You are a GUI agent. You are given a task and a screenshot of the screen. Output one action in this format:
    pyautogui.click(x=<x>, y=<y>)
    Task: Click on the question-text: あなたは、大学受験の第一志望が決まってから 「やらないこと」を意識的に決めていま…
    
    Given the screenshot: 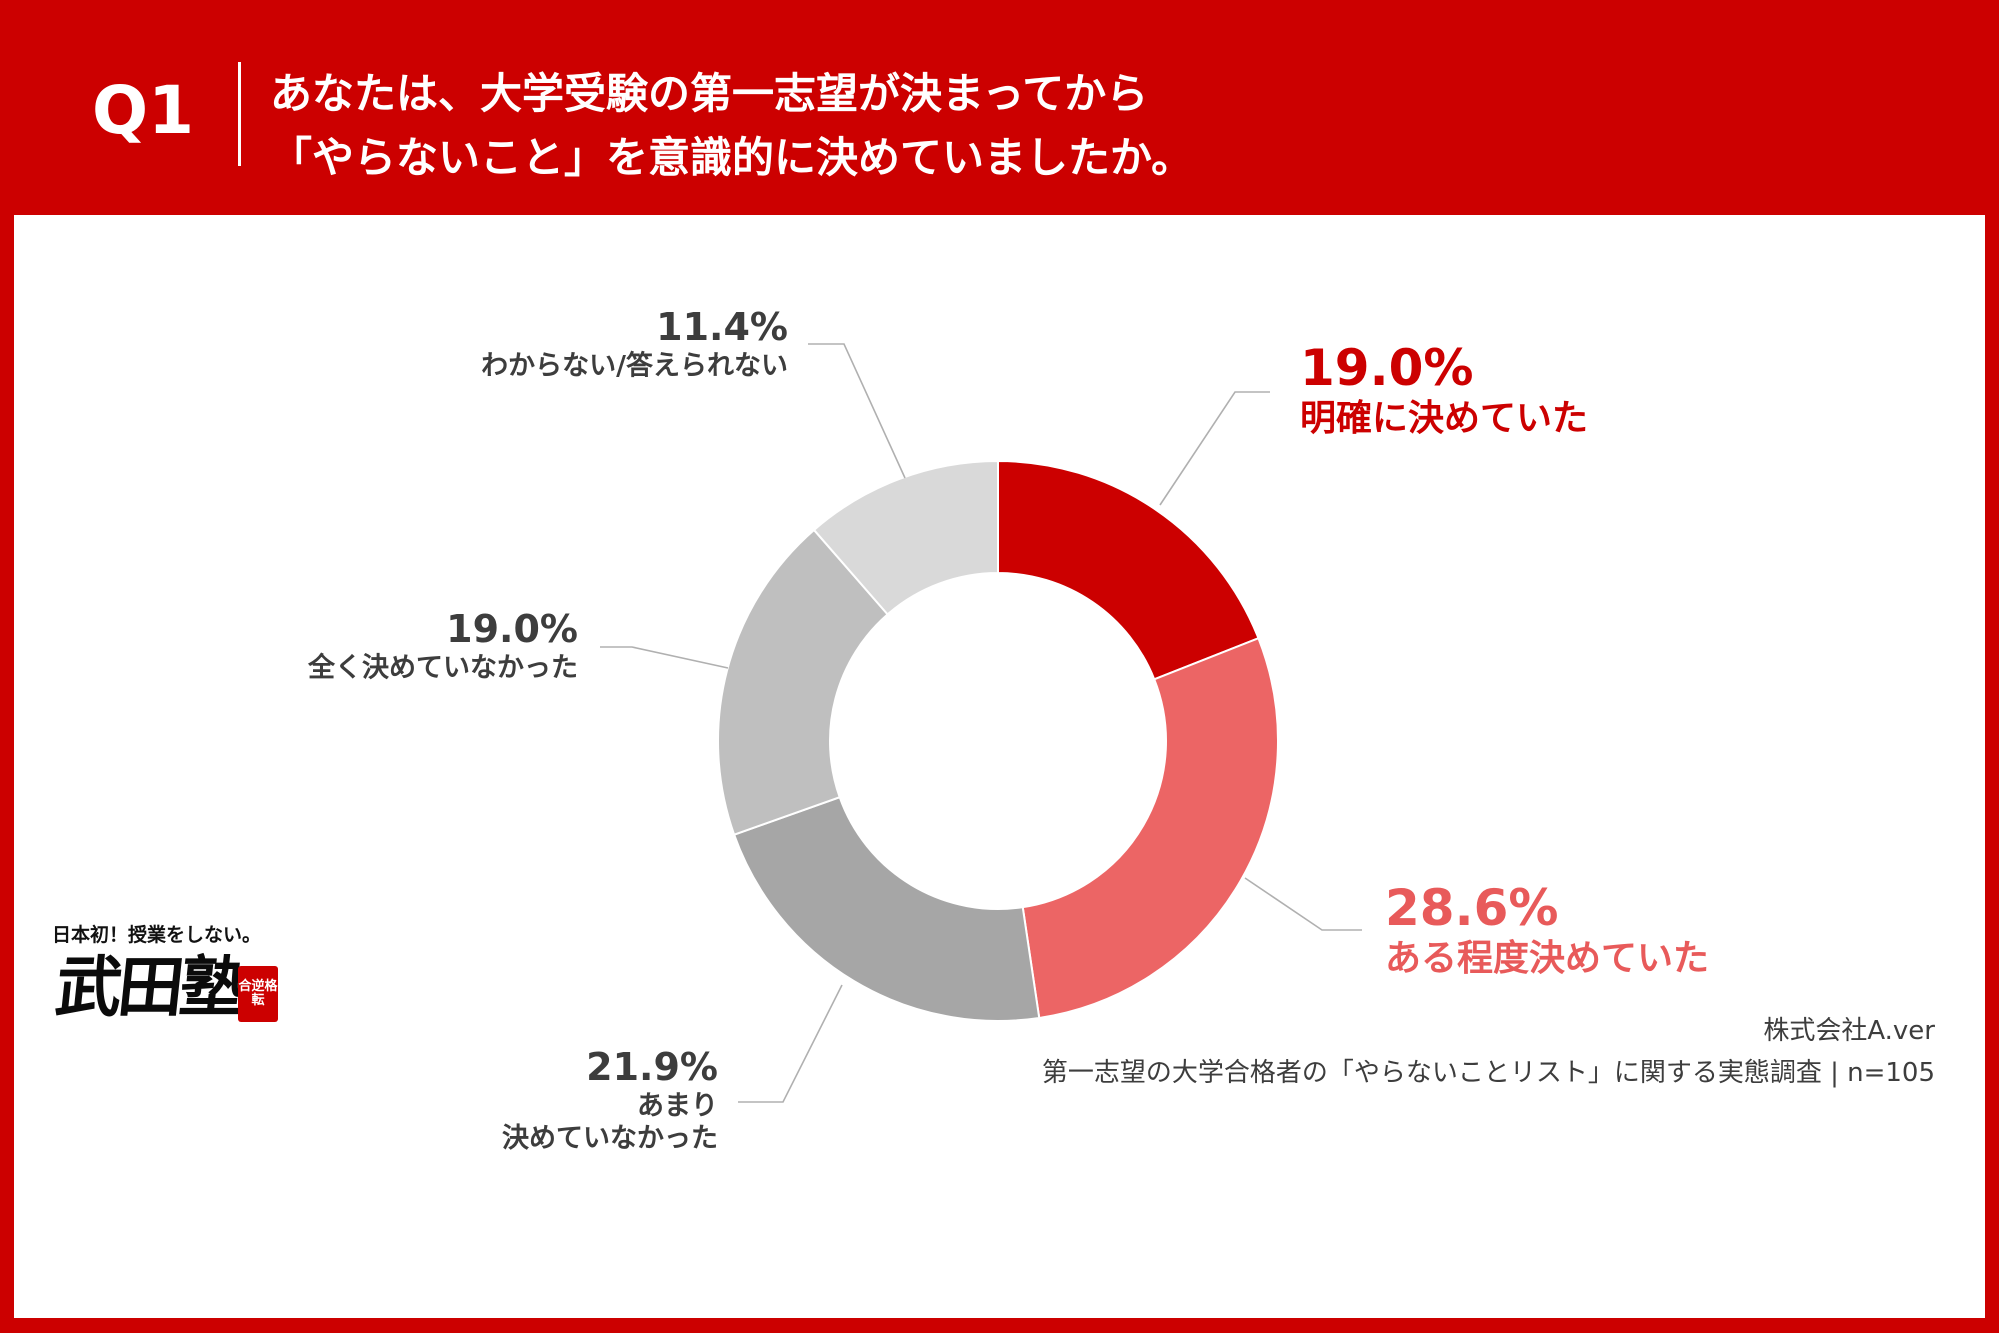 What is the action you would take?
    pyautogui.click(x=731, y=126)
    